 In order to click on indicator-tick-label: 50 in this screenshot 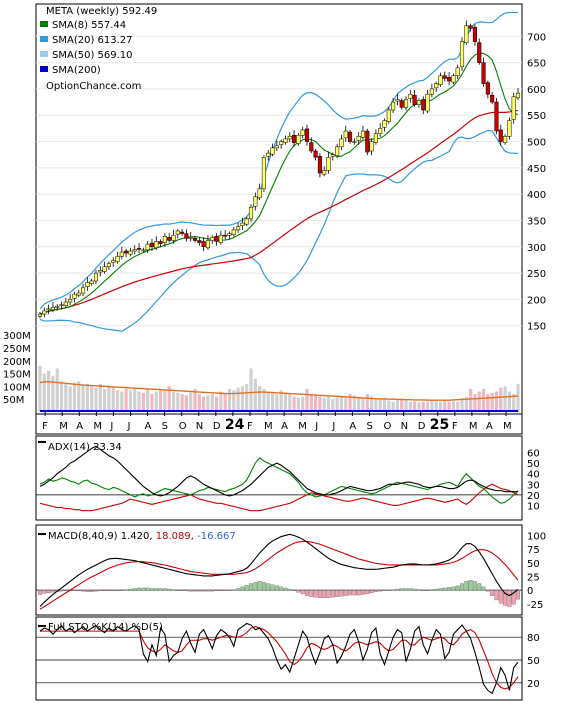, I will do `click(533, 564)`.